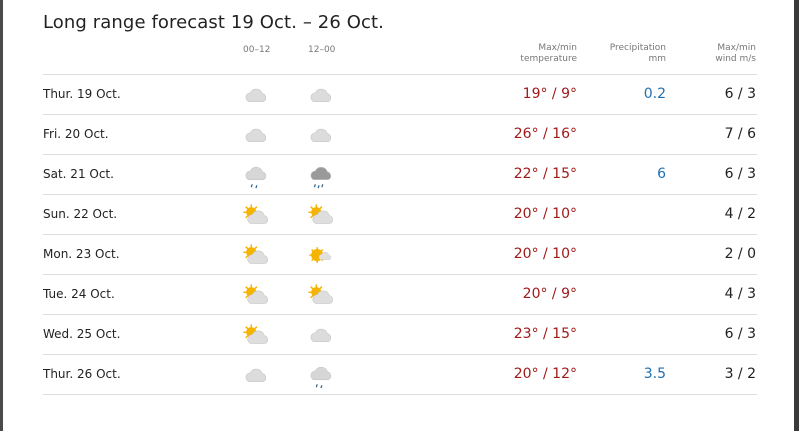 This screenshot has width=799, height=431. I want to click on day-label: Fri. 20 Oct., so click(76, 134).